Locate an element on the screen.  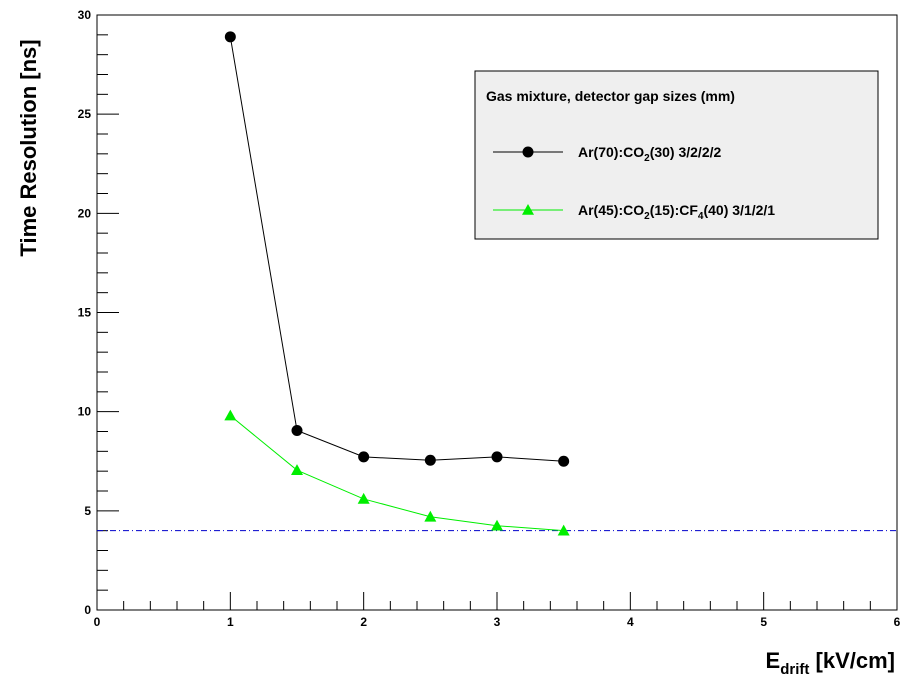
legend-label-subscript: 4 is located at coordinates (701, 216).